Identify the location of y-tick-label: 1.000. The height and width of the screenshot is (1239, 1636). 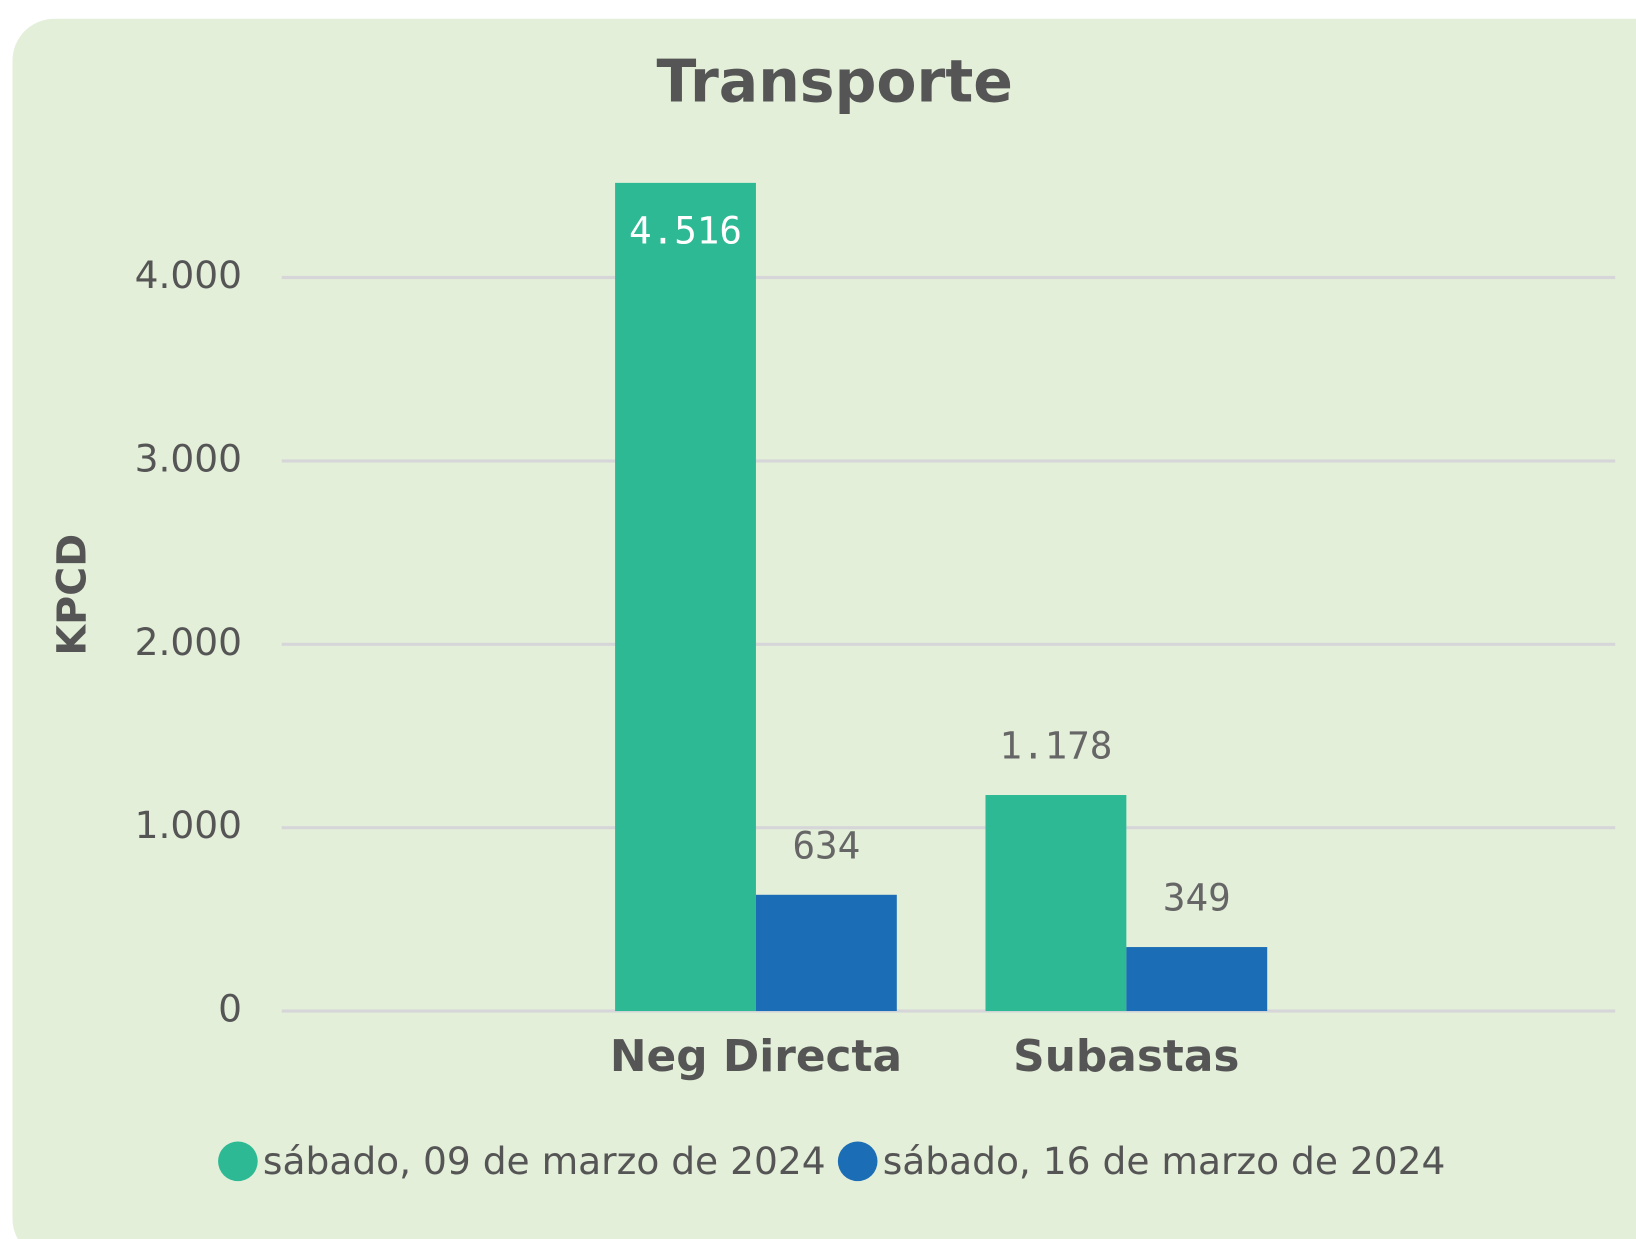
(189, 825).